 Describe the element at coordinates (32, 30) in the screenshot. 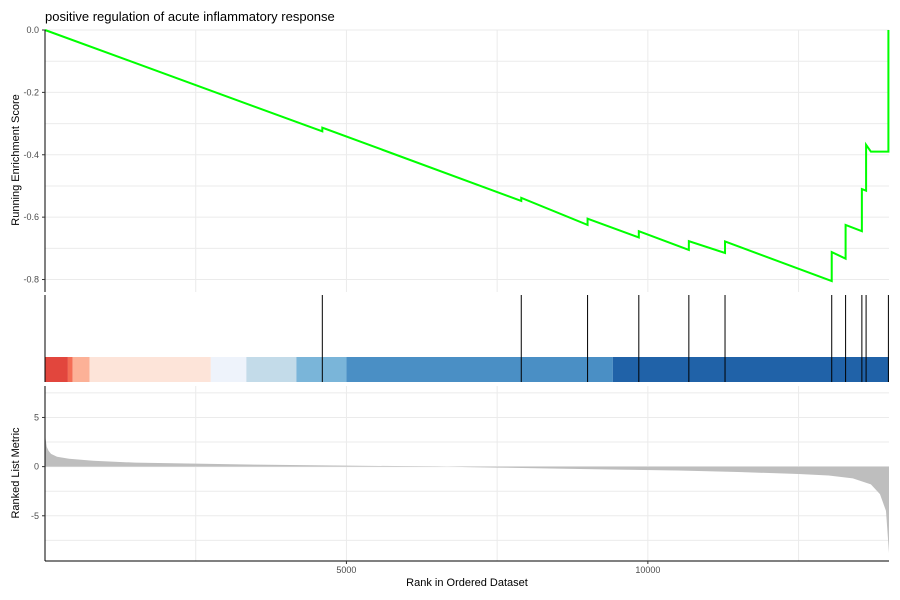

I see `running-score-y-tick-label: 0.0` at that location.